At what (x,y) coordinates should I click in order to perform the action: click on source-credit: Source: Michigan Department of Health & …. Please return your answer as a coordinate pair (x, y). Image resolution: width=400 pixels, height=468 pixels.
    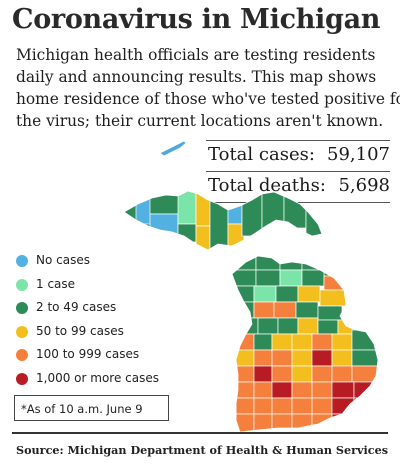
    Looking at the image, I should click on (202, 450).